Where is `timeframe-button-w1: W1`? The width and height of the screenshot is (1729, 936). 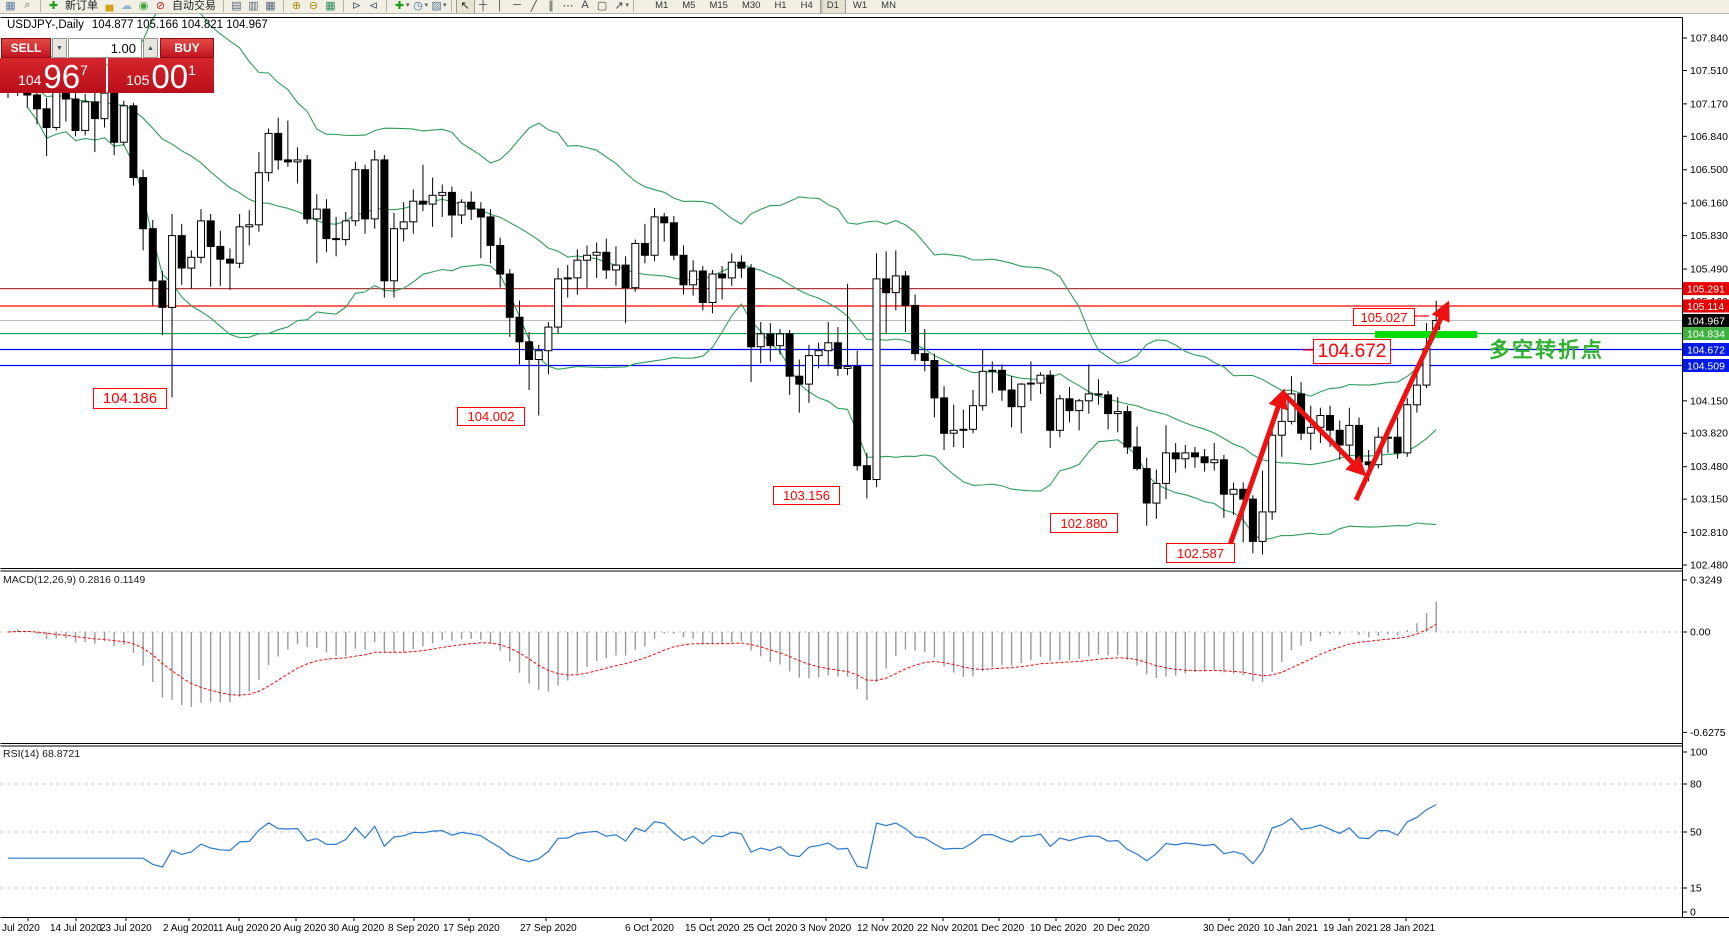 timeframe-button-w1: W1 is located at coordinates (860, 5).